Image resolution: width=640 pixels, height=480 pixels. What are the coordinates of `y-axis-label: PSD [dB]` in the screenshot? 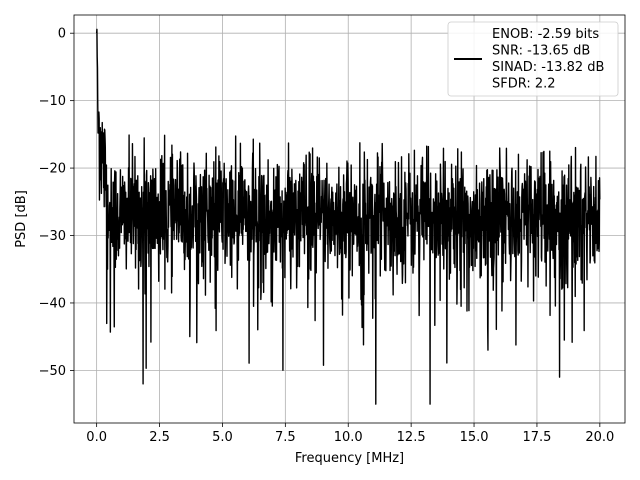 It's located at (21, 219).